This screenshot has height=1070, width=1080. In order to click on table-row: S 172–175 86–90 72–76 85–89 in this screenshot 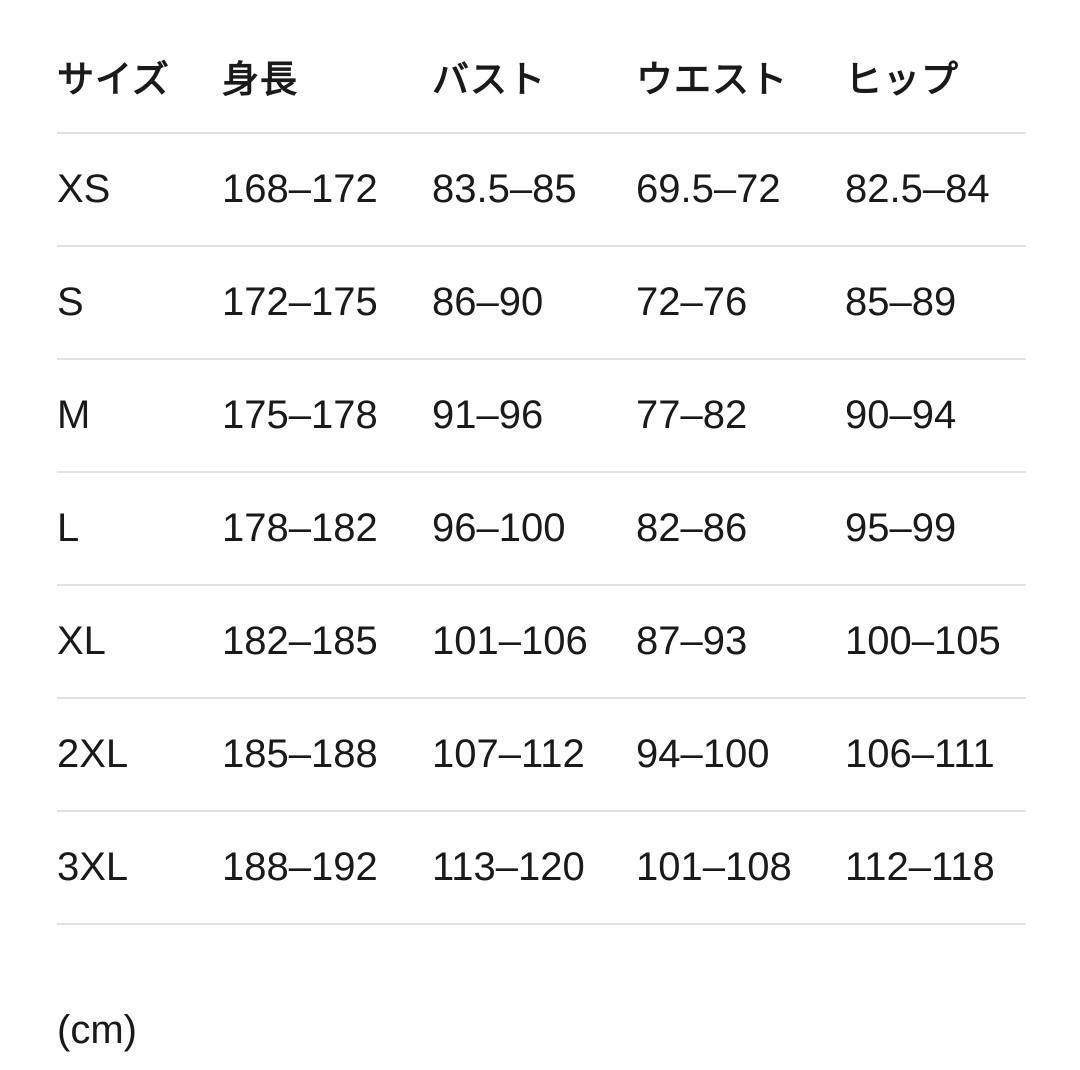, I will do `click(541, 303)`.